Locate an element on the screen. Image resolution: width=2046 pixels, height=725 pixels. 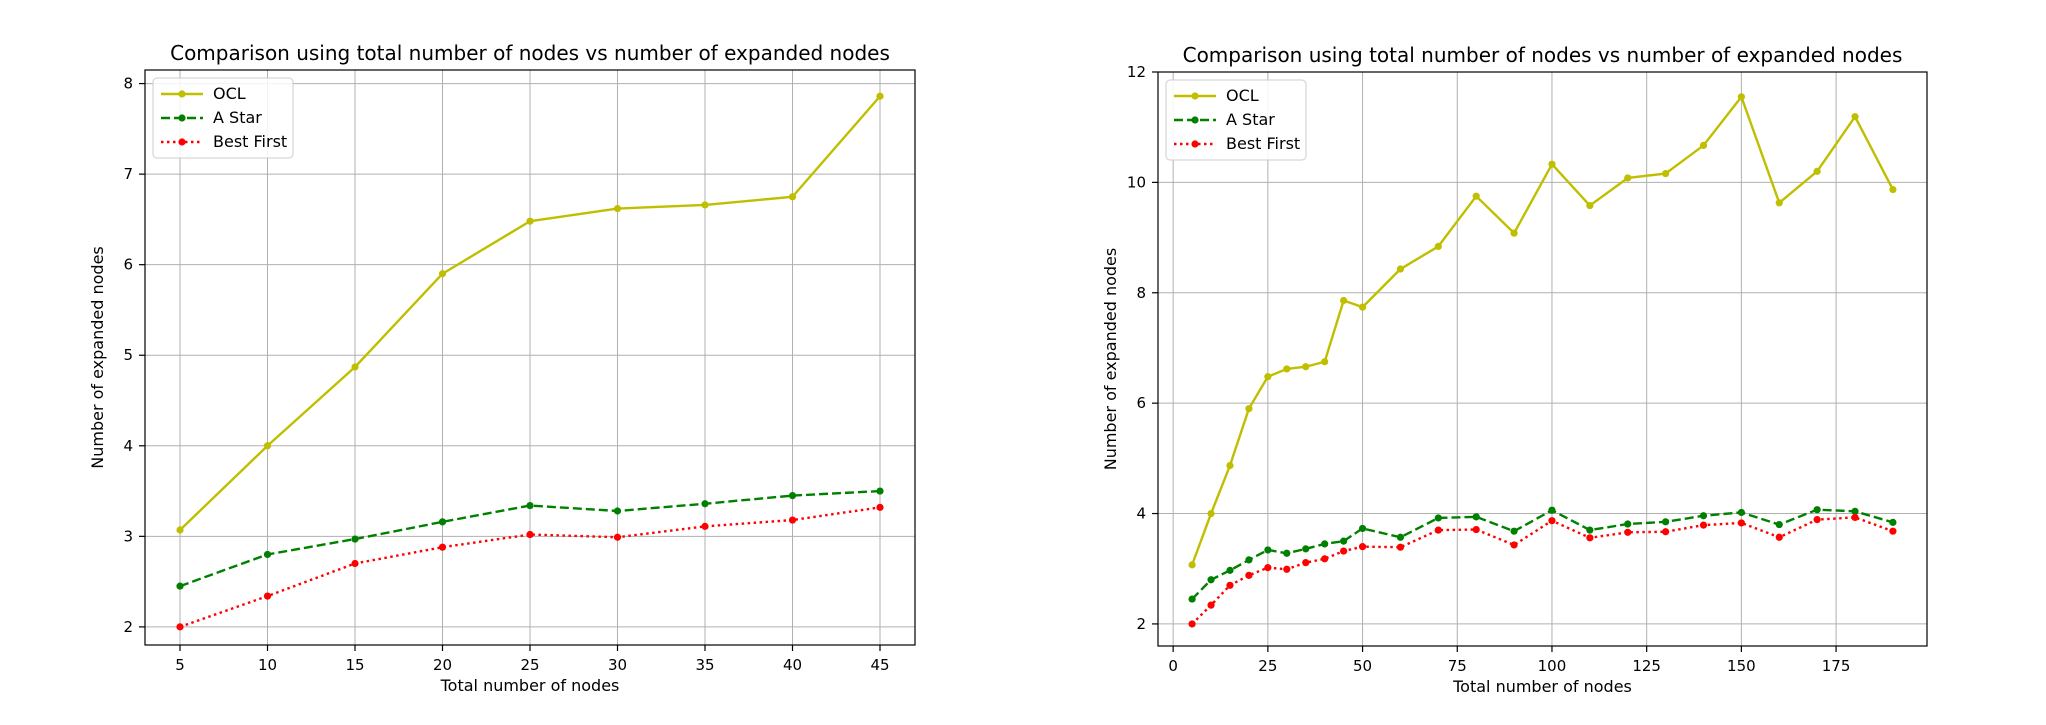
legend-label-best-first: Best First is located at coordinates (1263, 143).